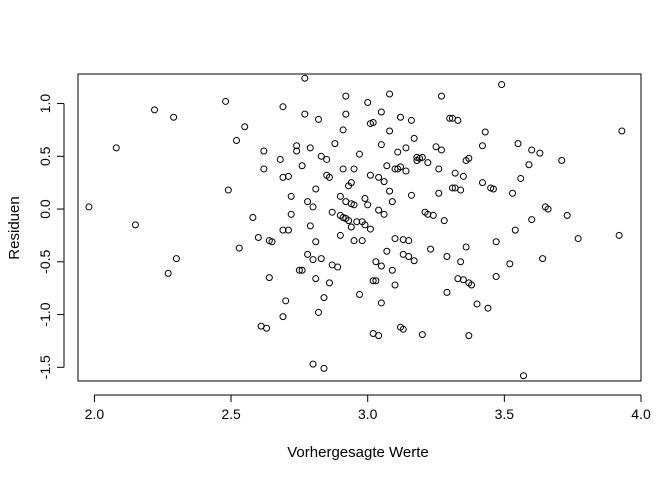 The image size is (672, 485). Describe the element at coordinates (51, 236) in the screenshot. I see `y-axis: -1.5 -1.0 -0.5 0.0 0.5 1.0` at that location.